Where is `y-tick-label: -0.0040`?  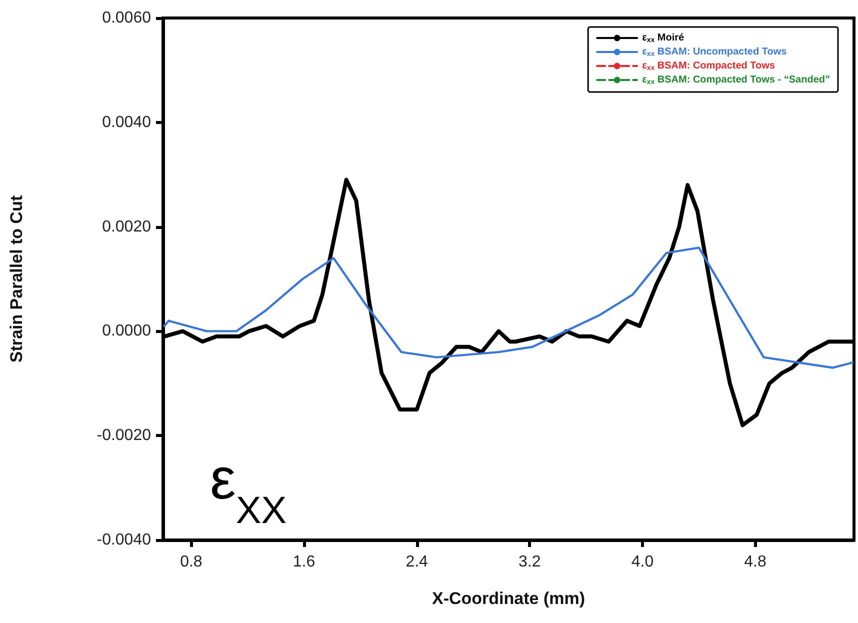
y-tick-label: -0.0040 is located at coordinates (124, 540).